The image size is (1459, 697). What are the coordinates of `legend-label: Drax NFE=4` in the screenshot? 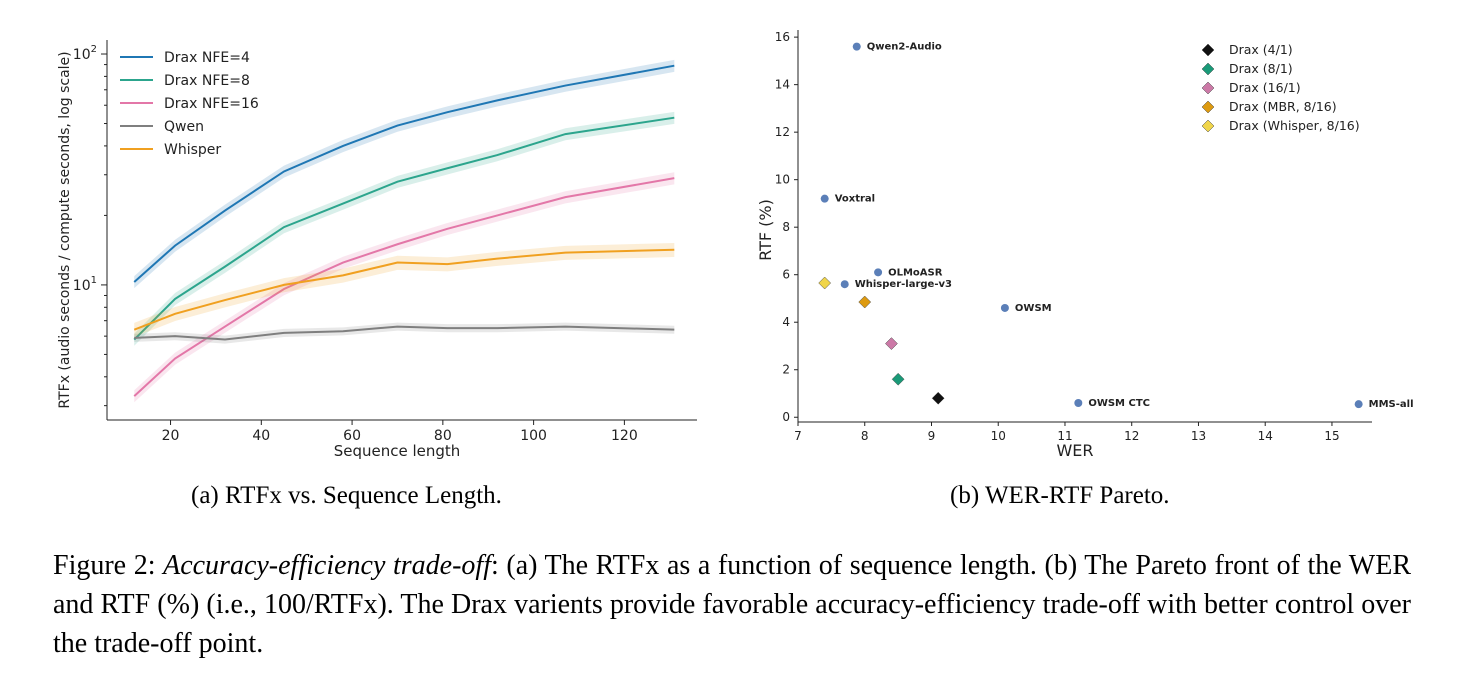 It's located at (207, 58).